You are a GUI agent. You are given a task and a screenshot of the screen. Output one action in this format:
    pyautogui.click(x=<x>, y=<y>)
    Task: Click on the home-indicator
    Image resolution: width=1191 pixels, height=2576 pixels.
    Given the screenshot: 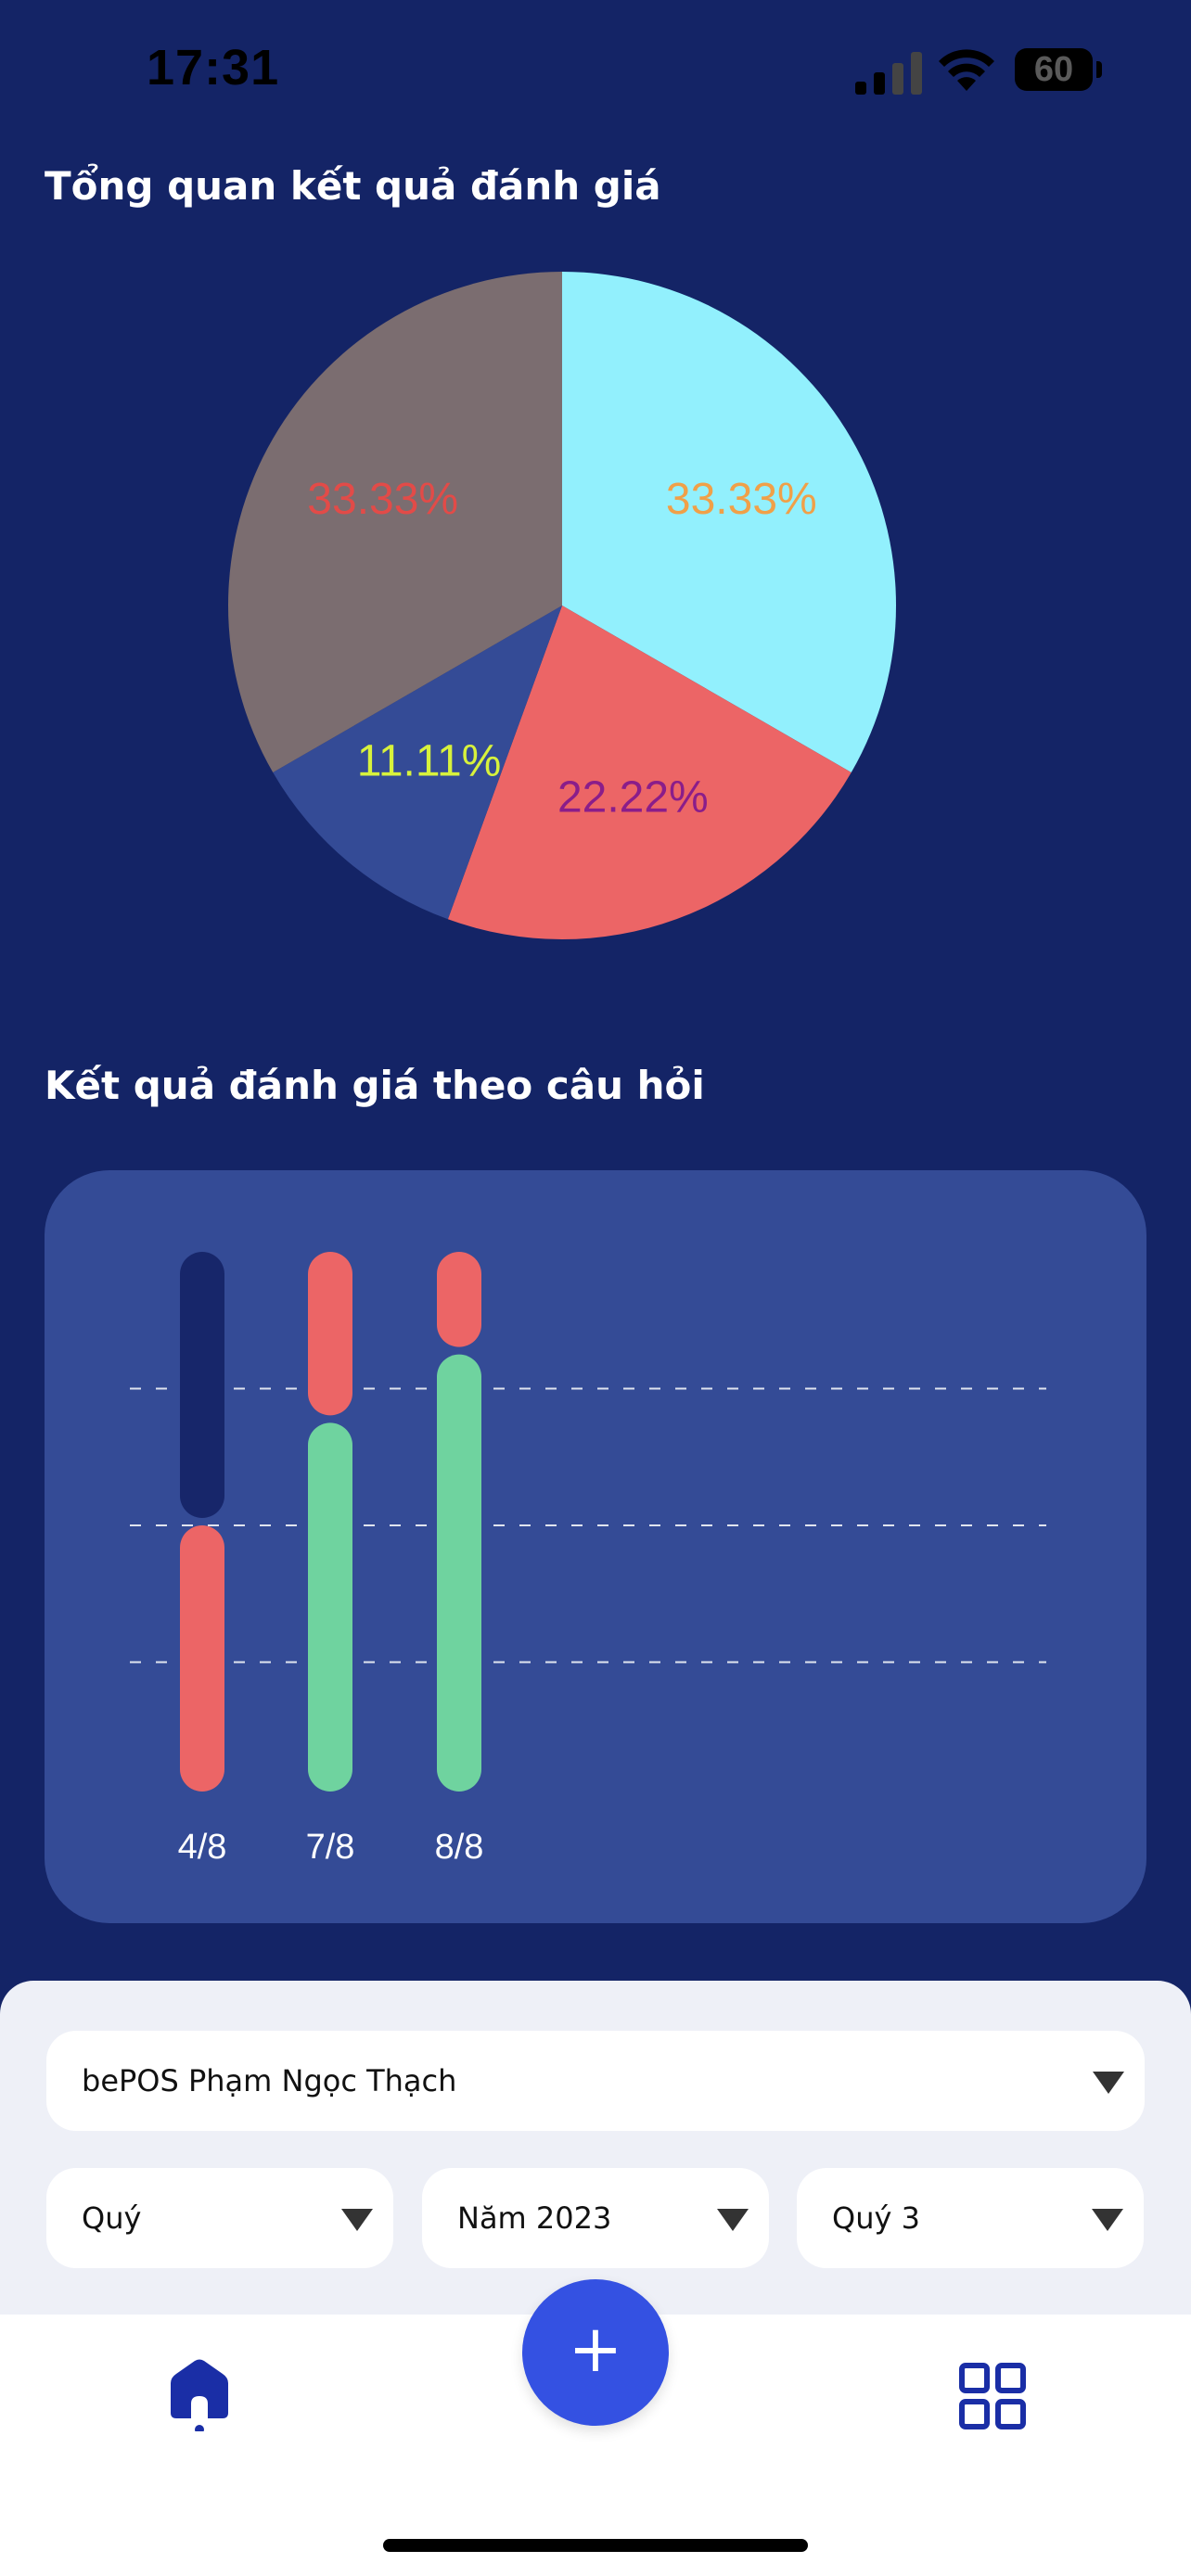 What is the action you would take?
    pyautogui.click(x=595, y=2545)
    